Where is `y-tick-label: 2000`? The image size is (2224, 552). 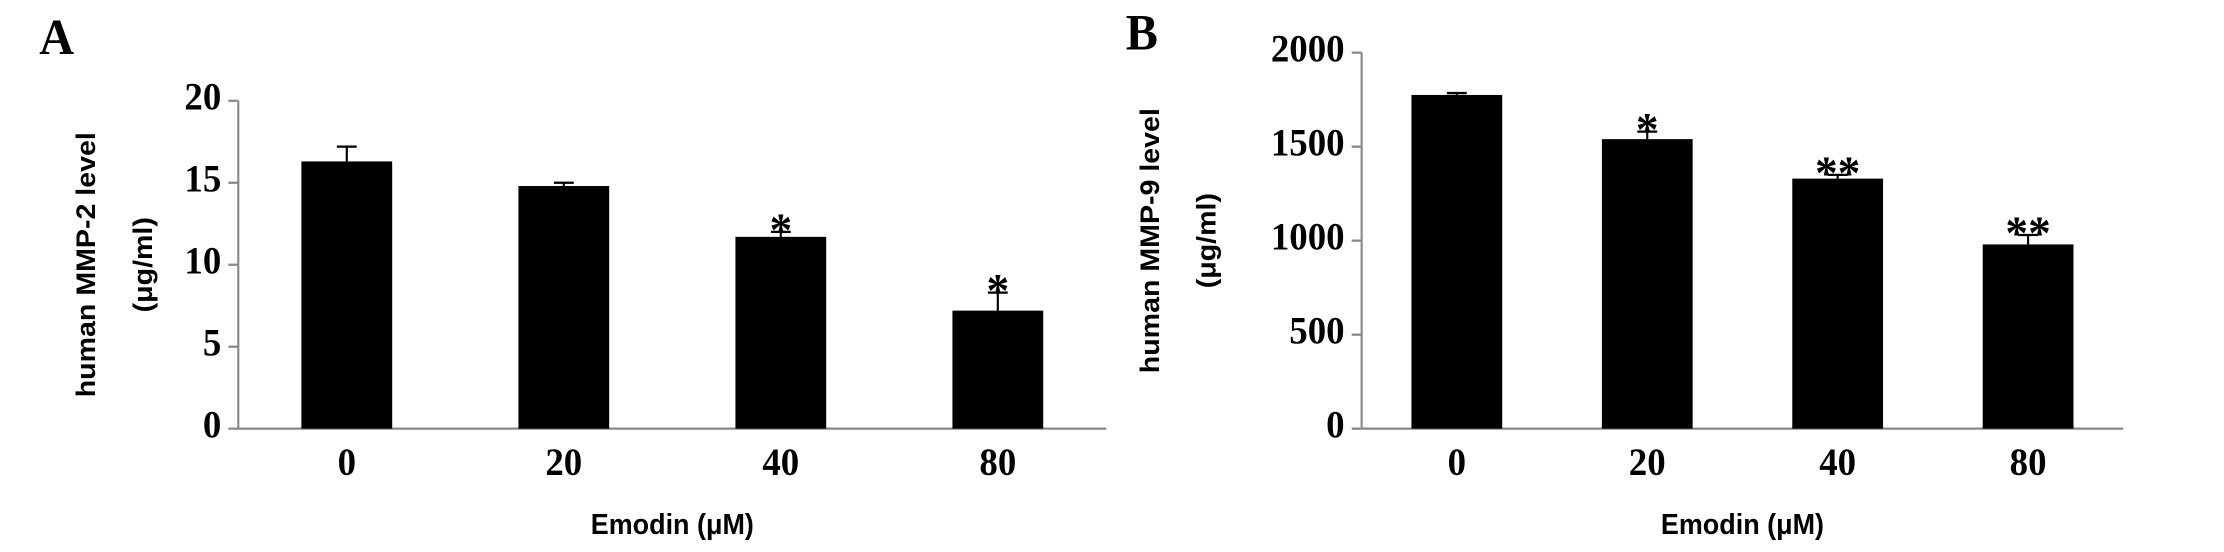 y-tick-label: 2000 is located at coordinates (1308, 49).